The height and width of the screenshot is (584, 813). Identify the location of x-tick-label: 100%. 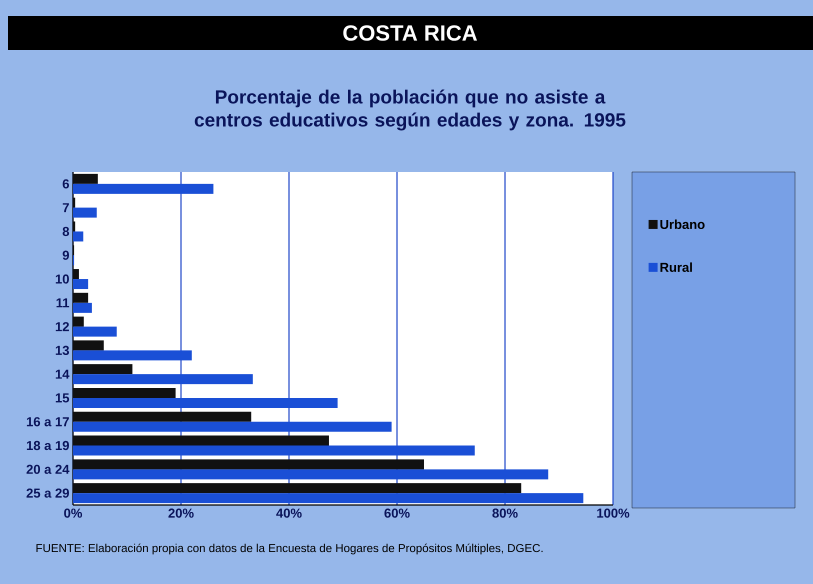
(613, 513).